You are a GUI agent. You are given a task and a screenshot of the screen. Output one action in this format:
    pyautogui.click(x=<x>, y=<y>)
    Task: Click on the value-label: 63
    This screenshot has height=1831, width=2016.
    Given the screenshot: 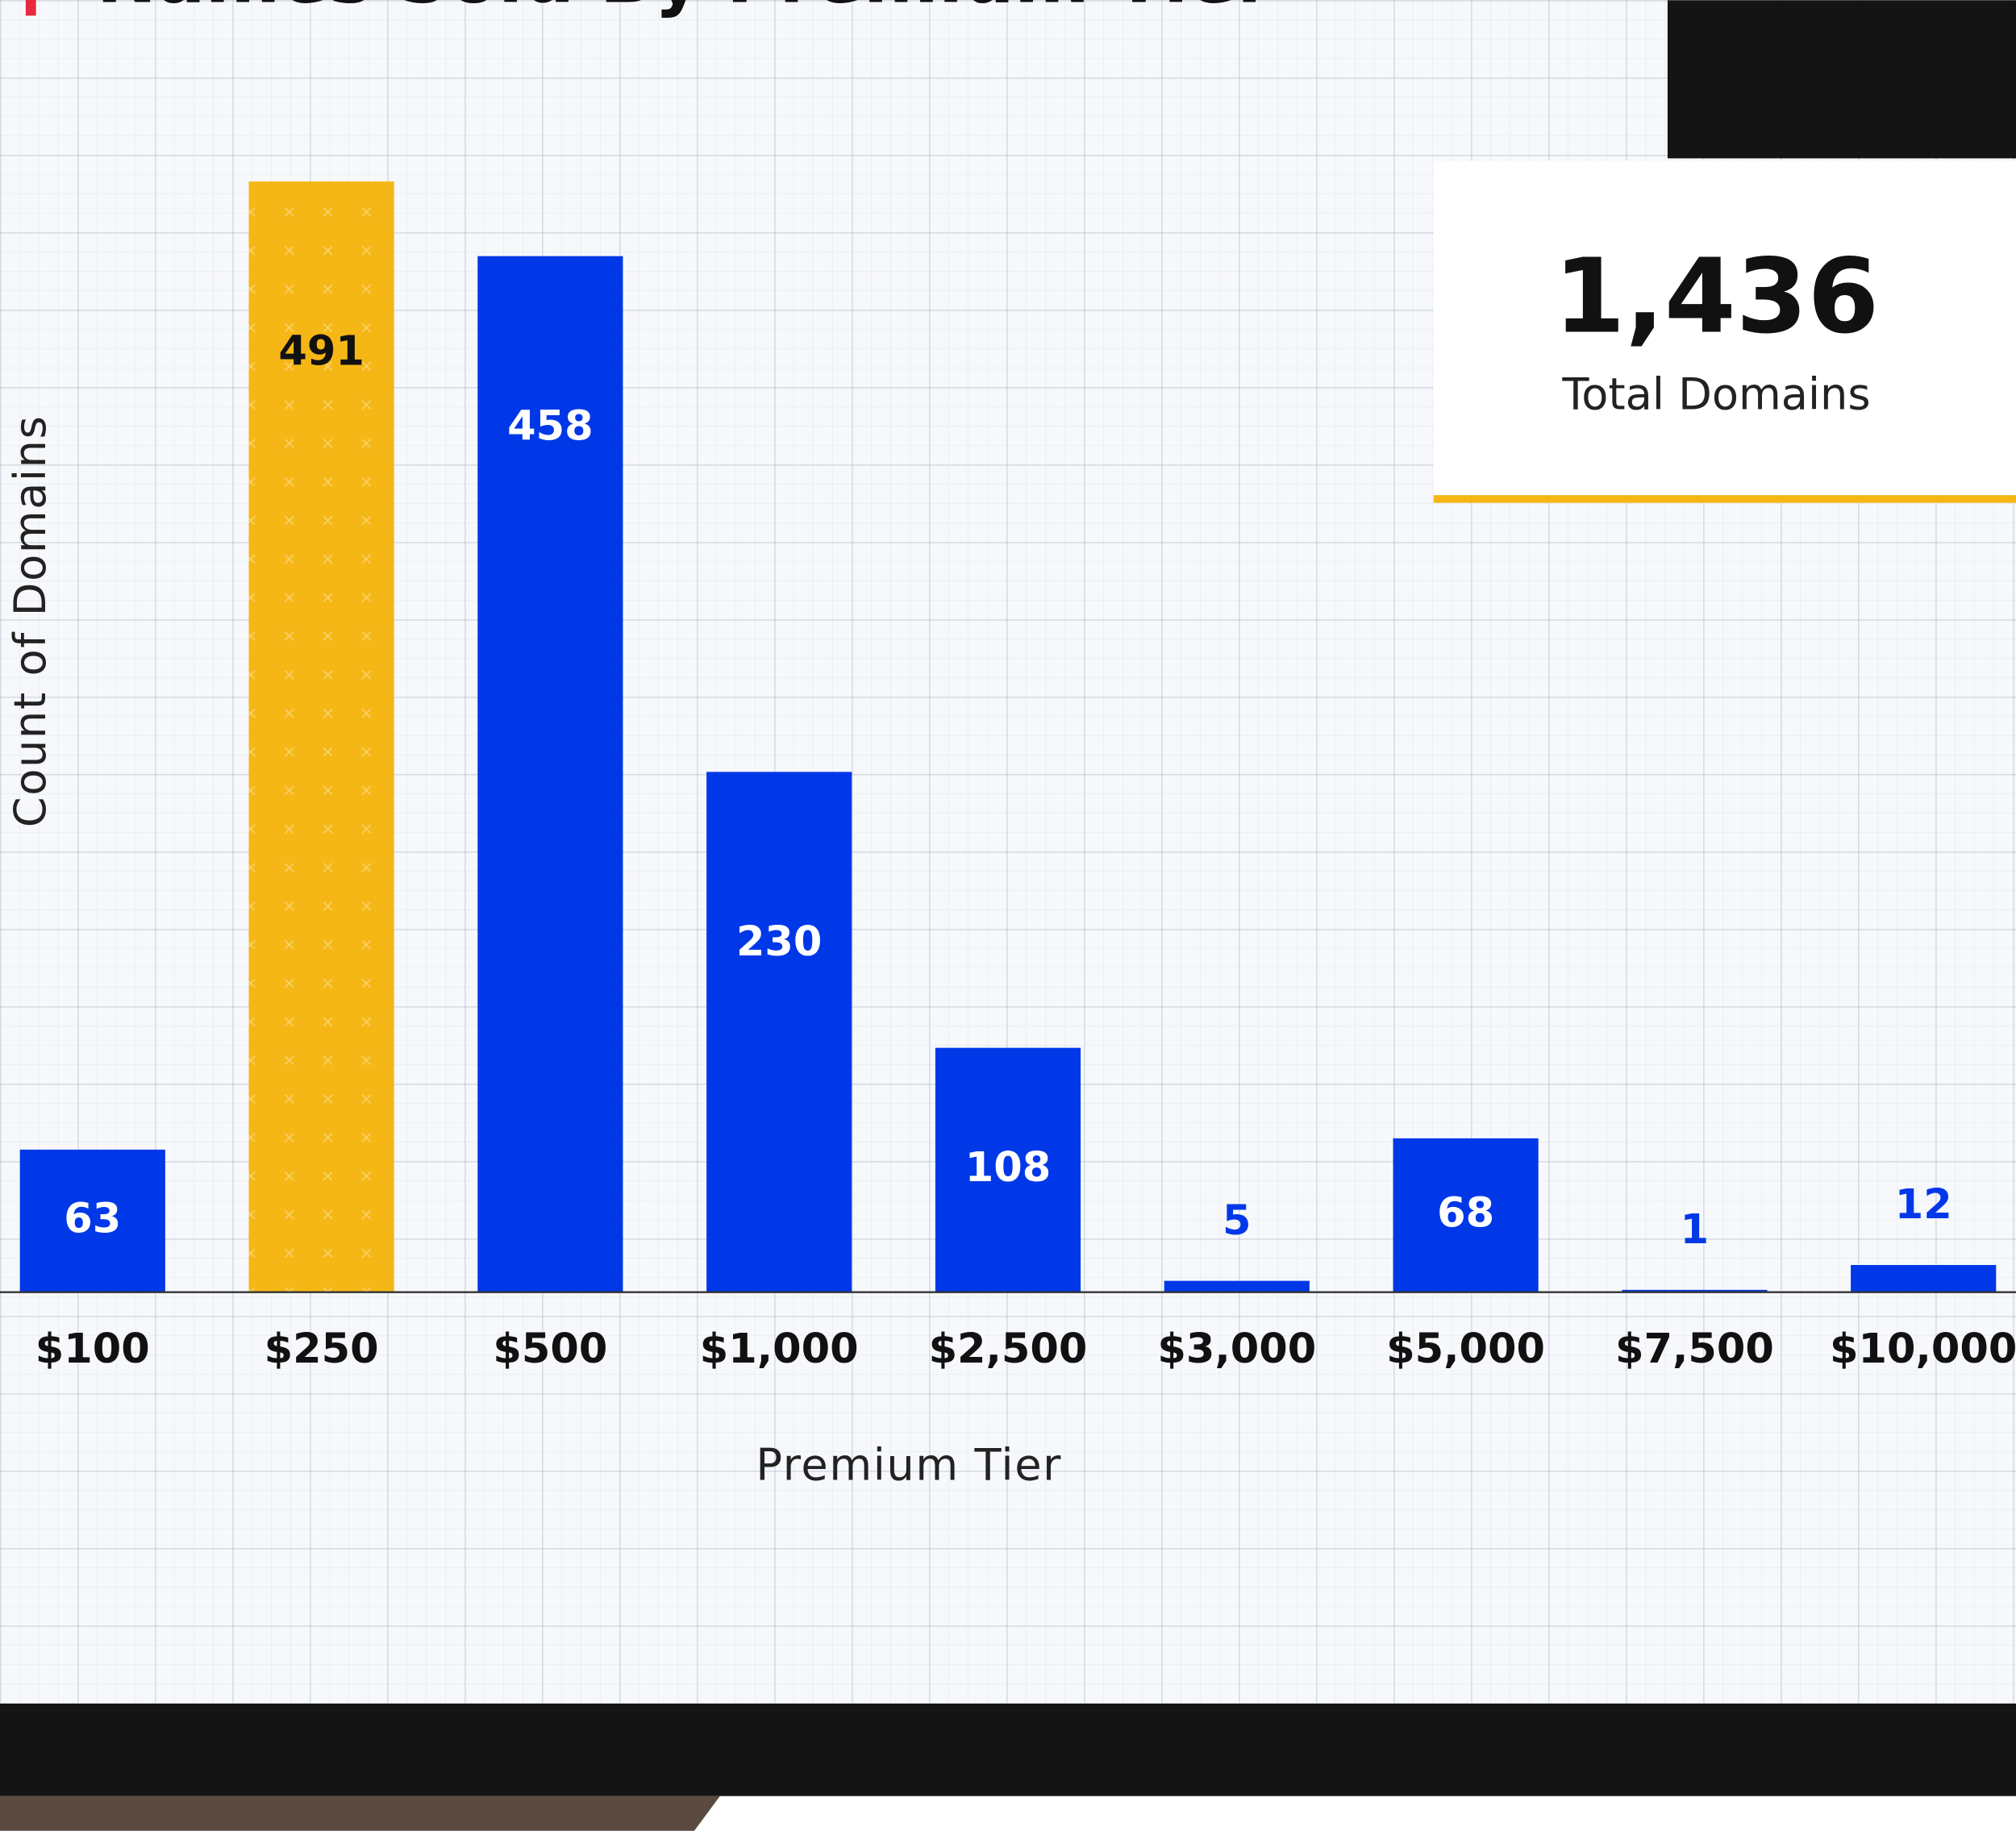 What is the action you would take?
    pyautogui.click(x=93, y=1219)
    